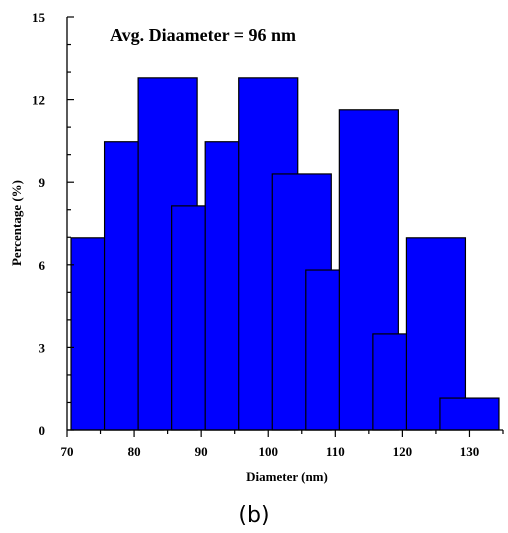 Image resolution: width=508 pixels, height=533 pixels. I want to click on x-tick-label-70: 70, so click(67, 451).